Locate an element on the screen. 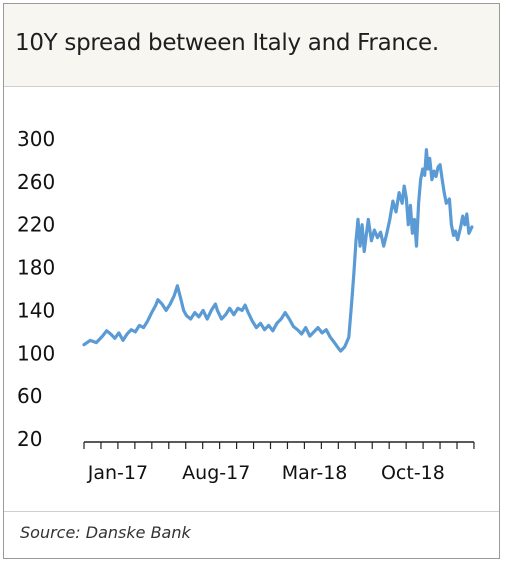 This screenshot has width=506, height=568. y-axis-labels: 300 260 220 180 140 100 60 20 is located at coordinates (36, 289).